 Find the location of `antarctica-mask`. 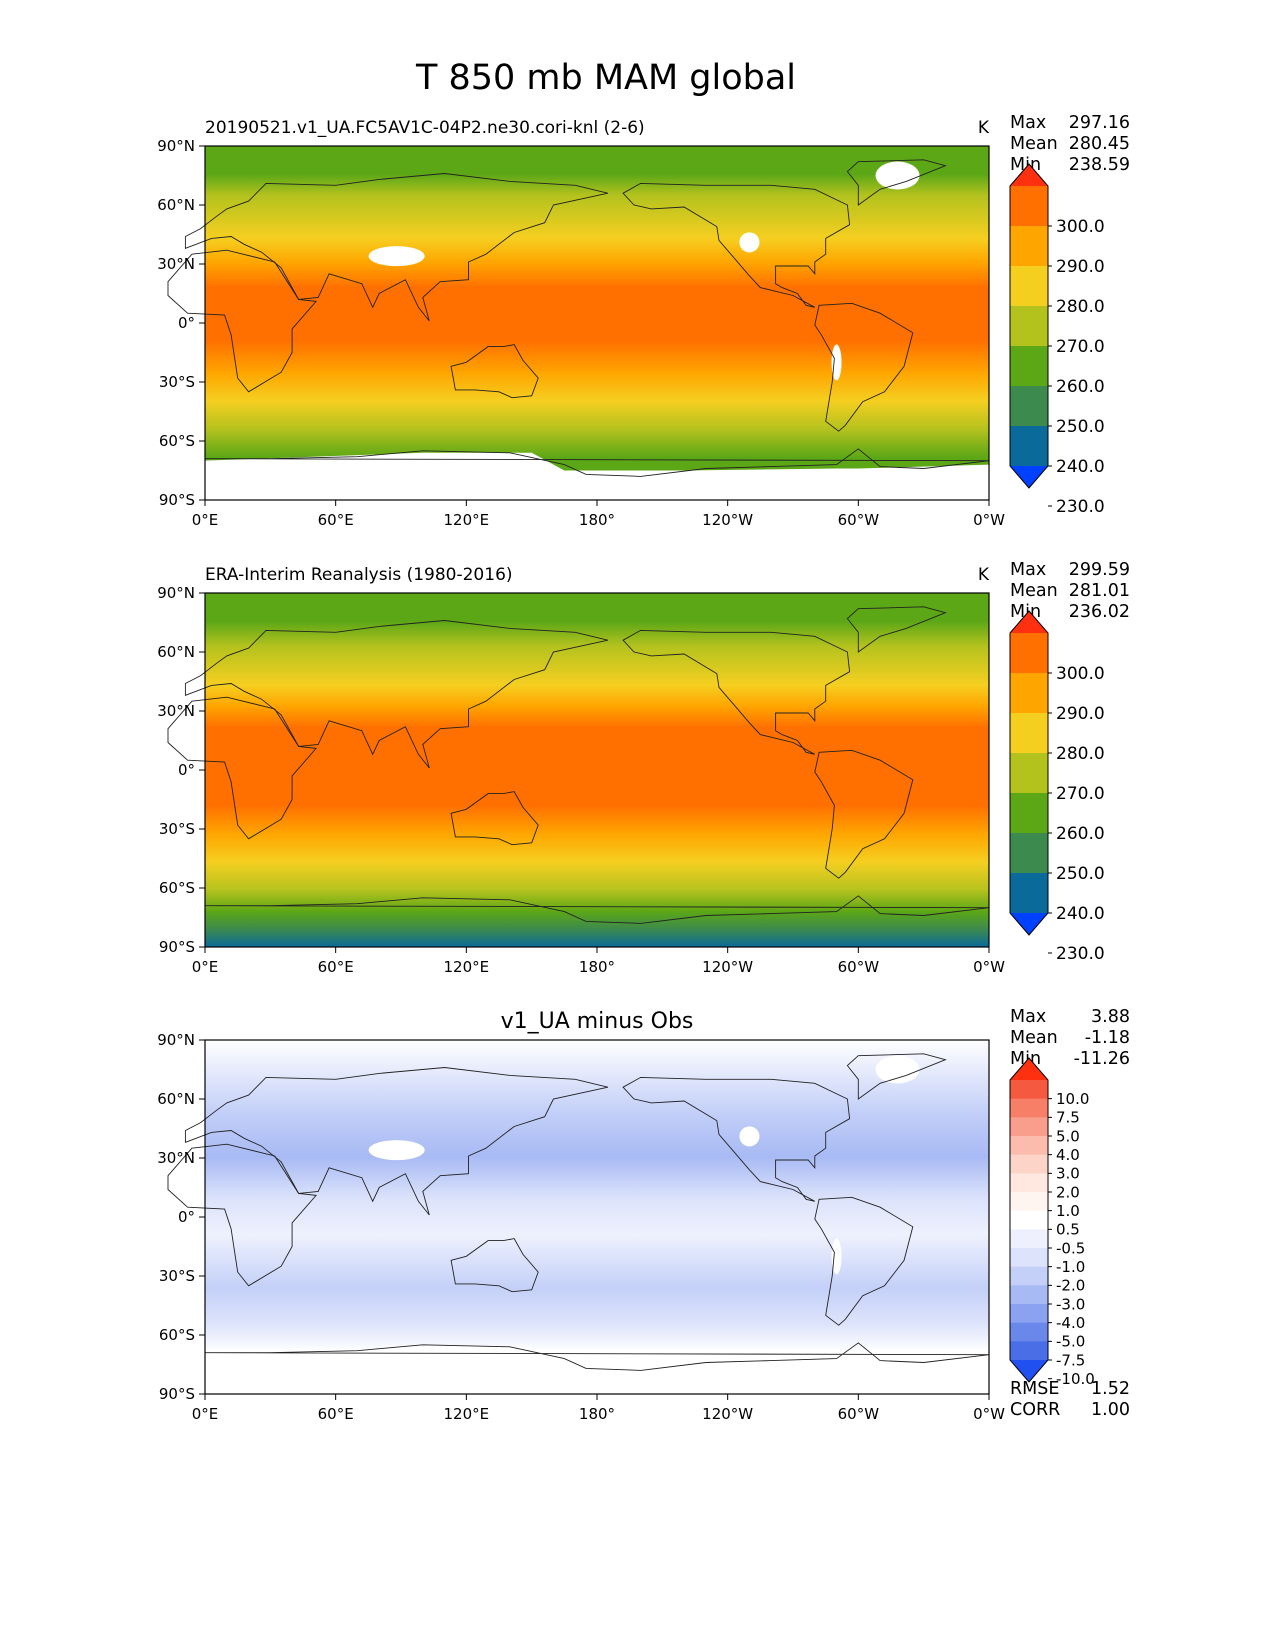

antarctica-mask is located at coordinates (597, 1370).